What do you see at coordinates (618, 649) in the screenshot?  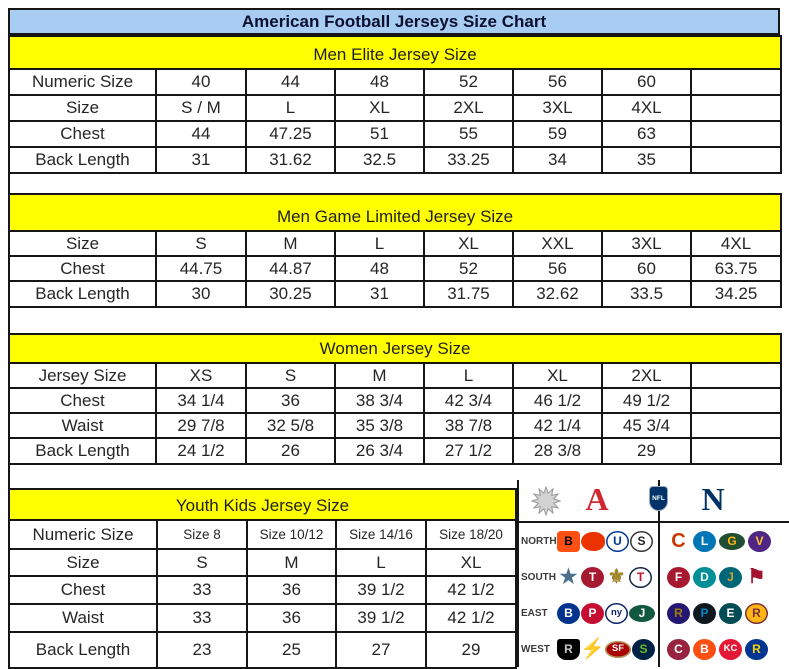 I see `49ers-logo-icon: SF` at bounding box center [618, 649].